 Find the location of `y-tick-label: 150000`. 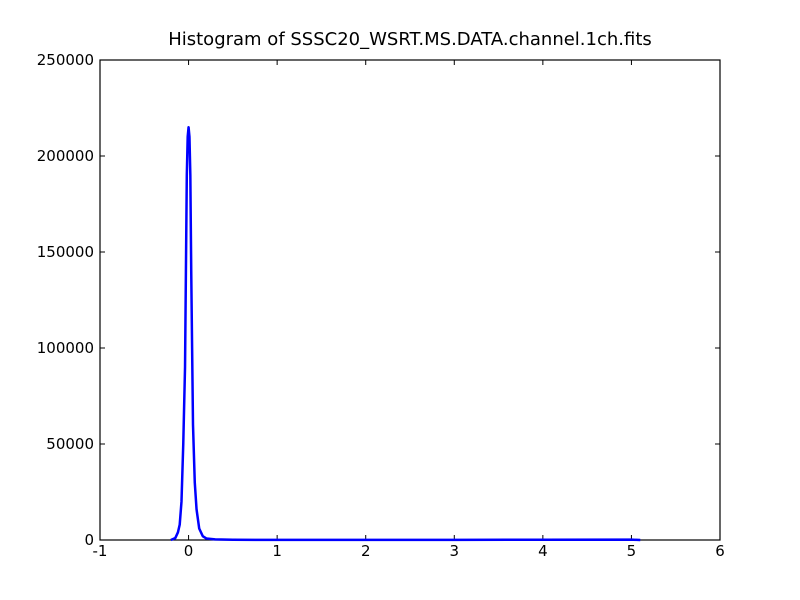

y-tick-label: 150000 is located at coordinates (65, 252).